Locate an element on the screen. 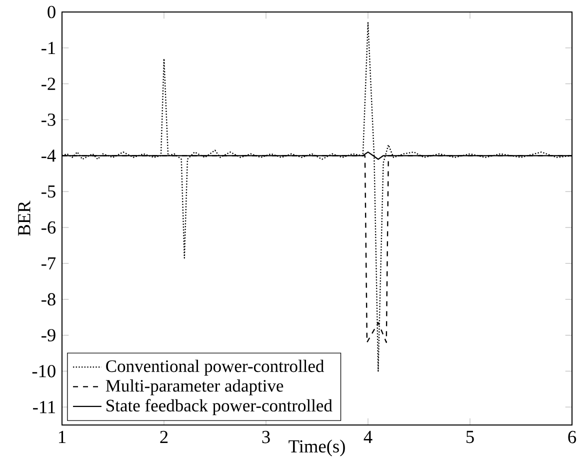 The height and width of the screenshot is (459, 588). y-tick-label: -6 is located at coordinates (49, 227).